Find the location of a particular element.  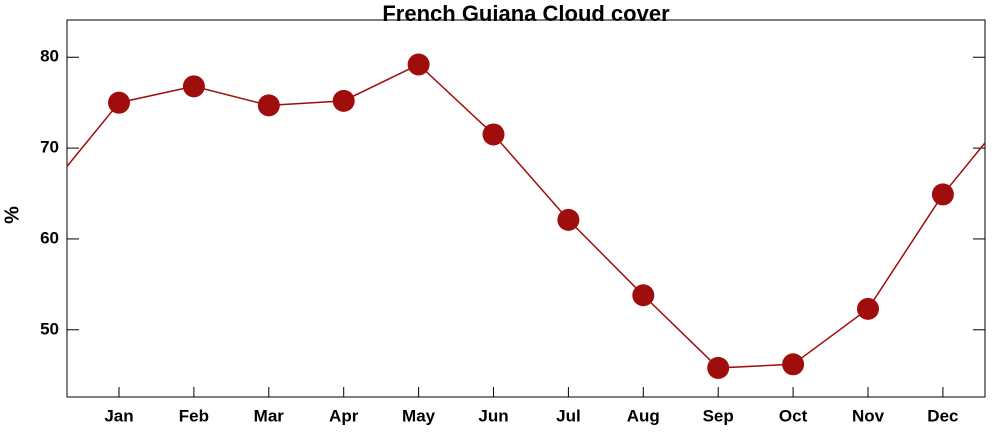

y-tick-label: 80 is located at coordinates (49, 56).